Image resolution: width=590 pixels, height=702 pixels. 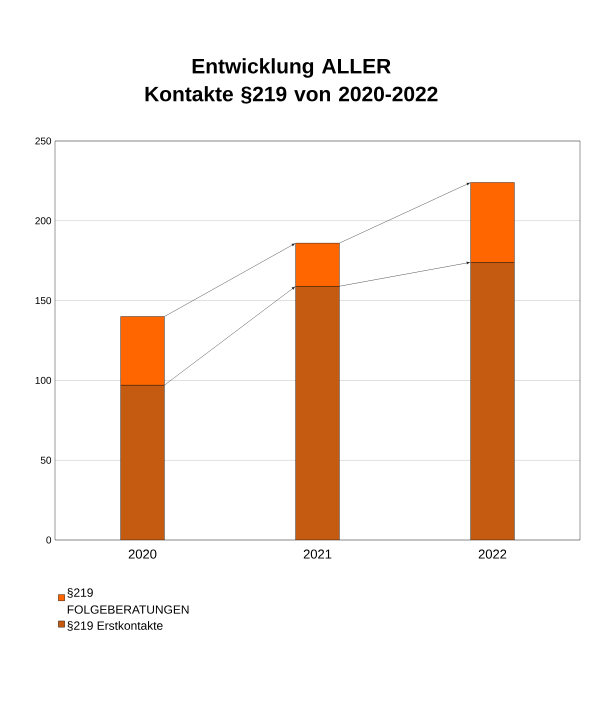 I want to click on y-tick-label: 0, so click(x=49, y=540).